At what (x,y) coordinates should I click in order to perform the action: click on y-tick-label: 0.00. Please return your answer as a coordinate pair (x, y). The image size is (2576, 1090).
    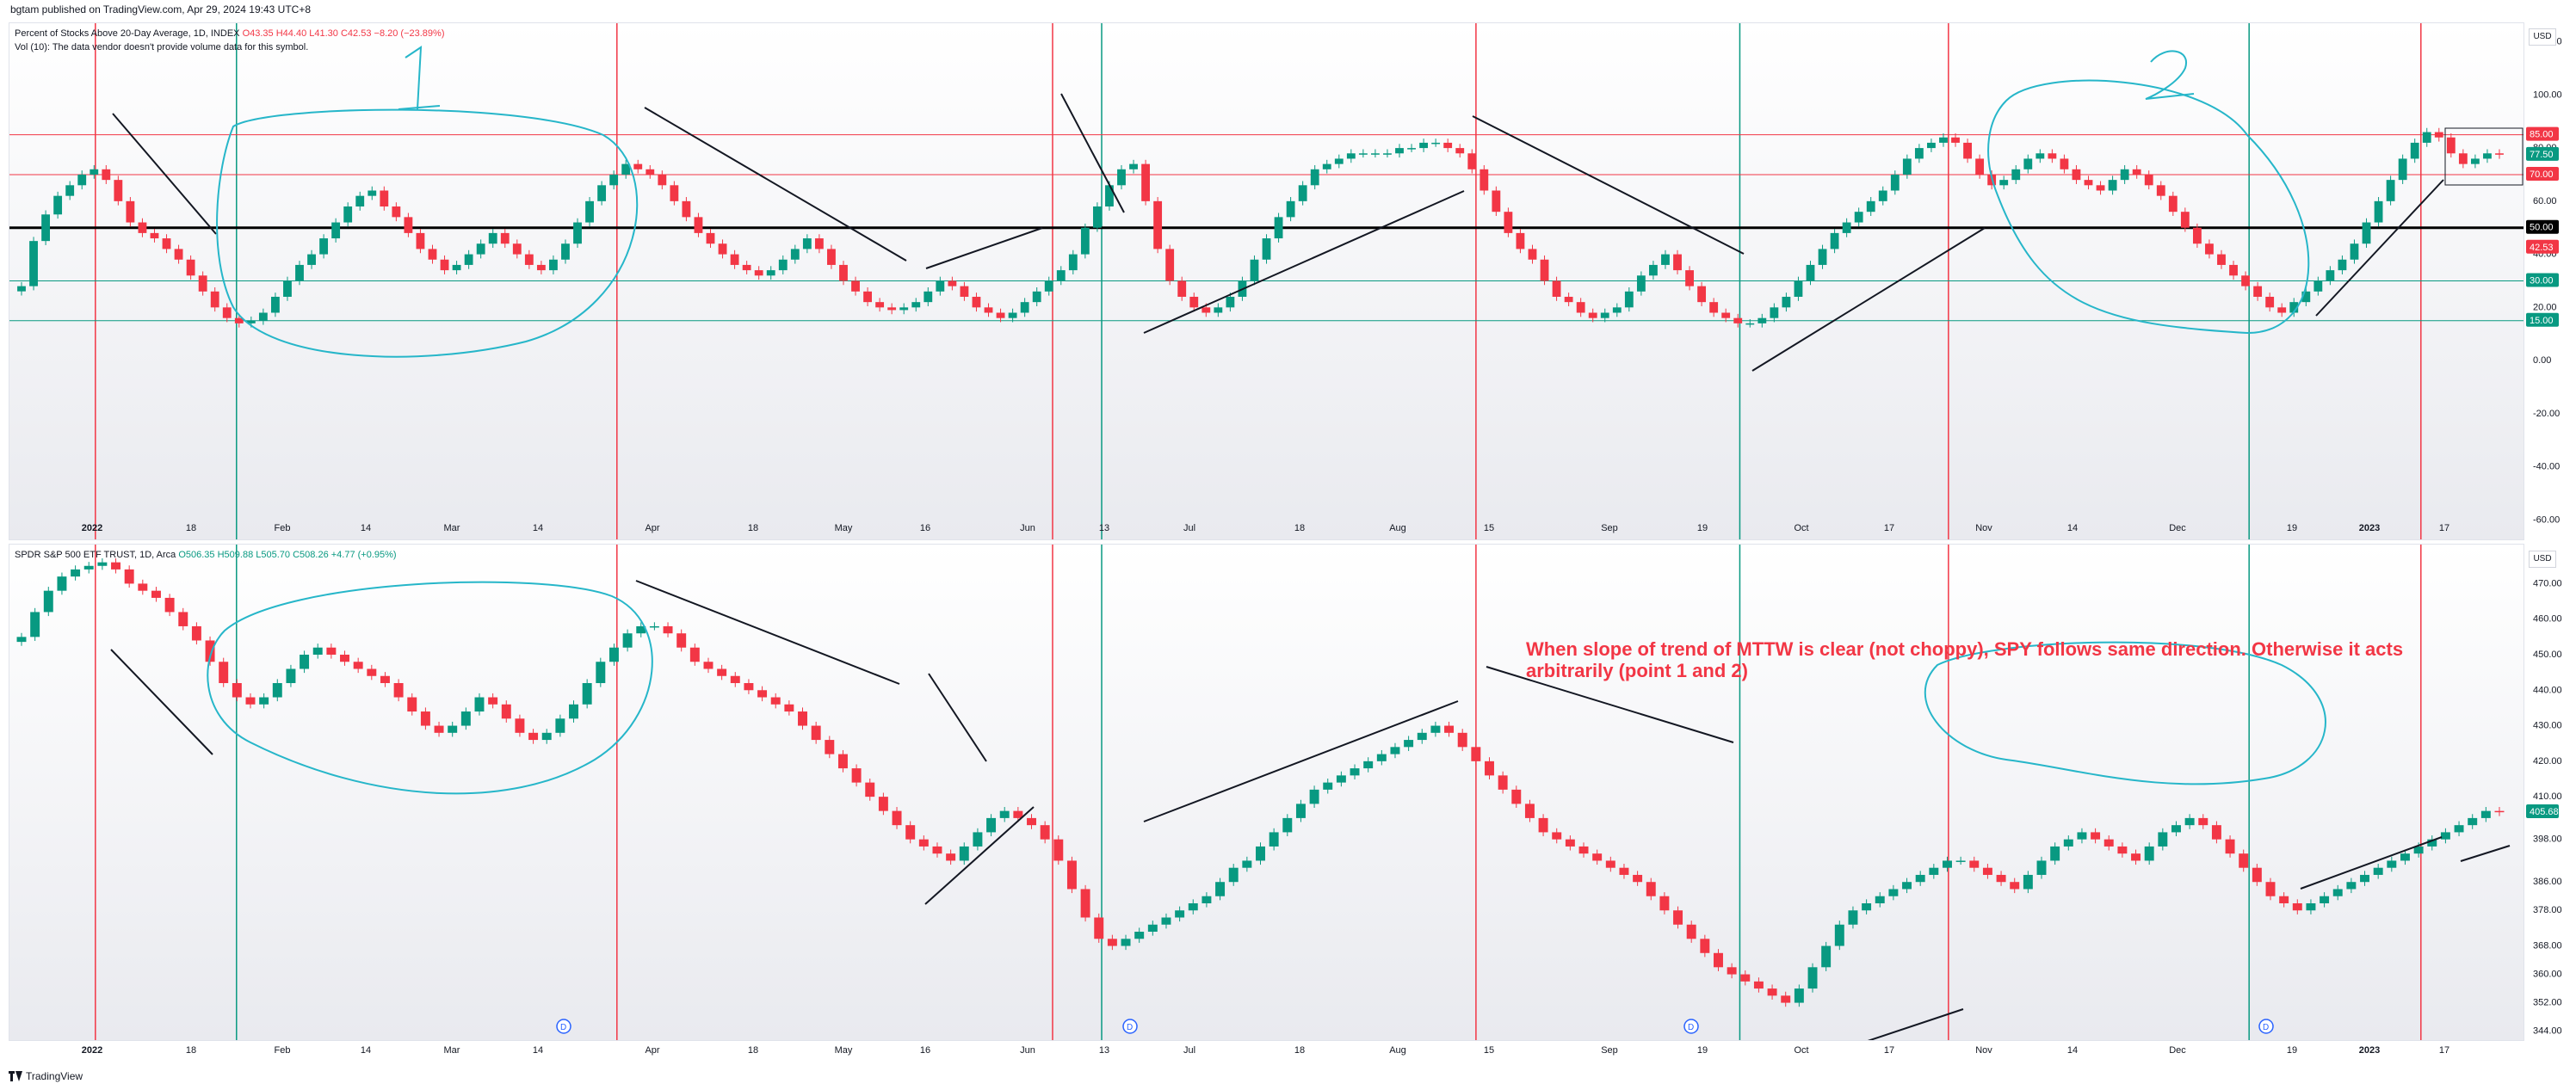
    Looking at the image, I should click on (2542, 360).